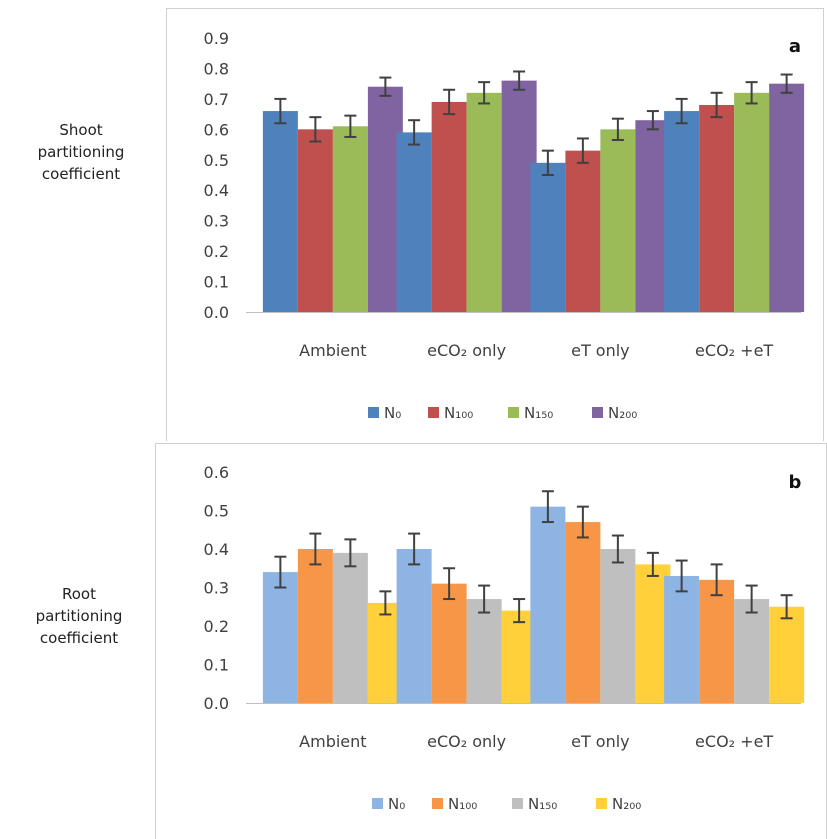 Image resolution: width=827 pixels, height=839 pixels. I want to click on y-tick-label: 0.9, so click(216, 38).